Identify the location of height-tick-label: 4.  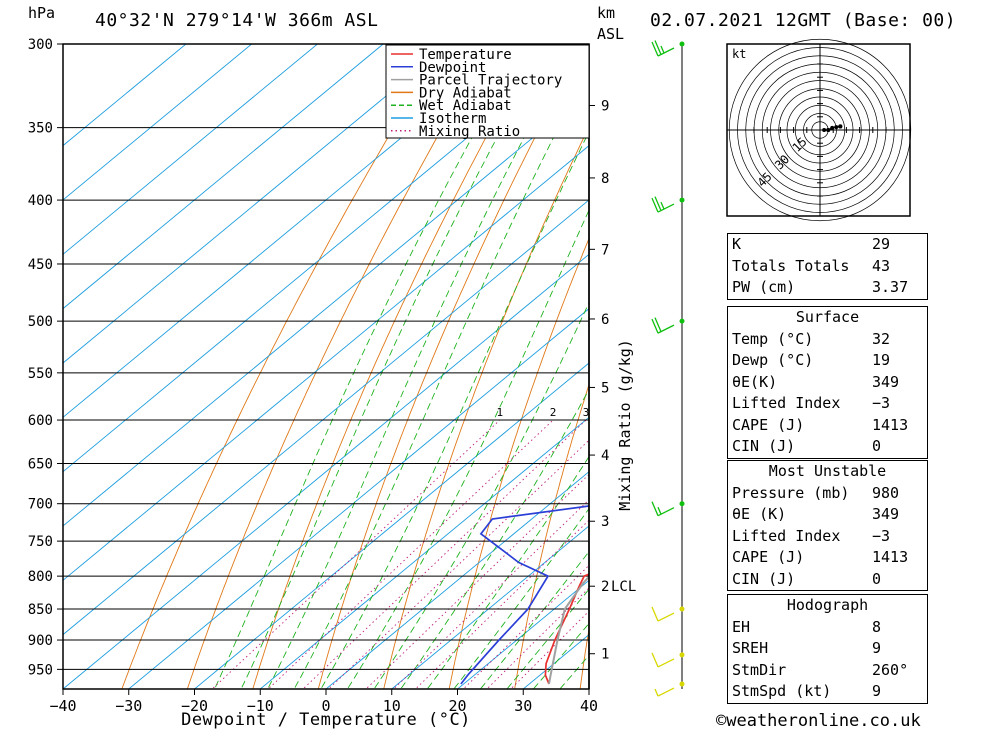
(605, 456).